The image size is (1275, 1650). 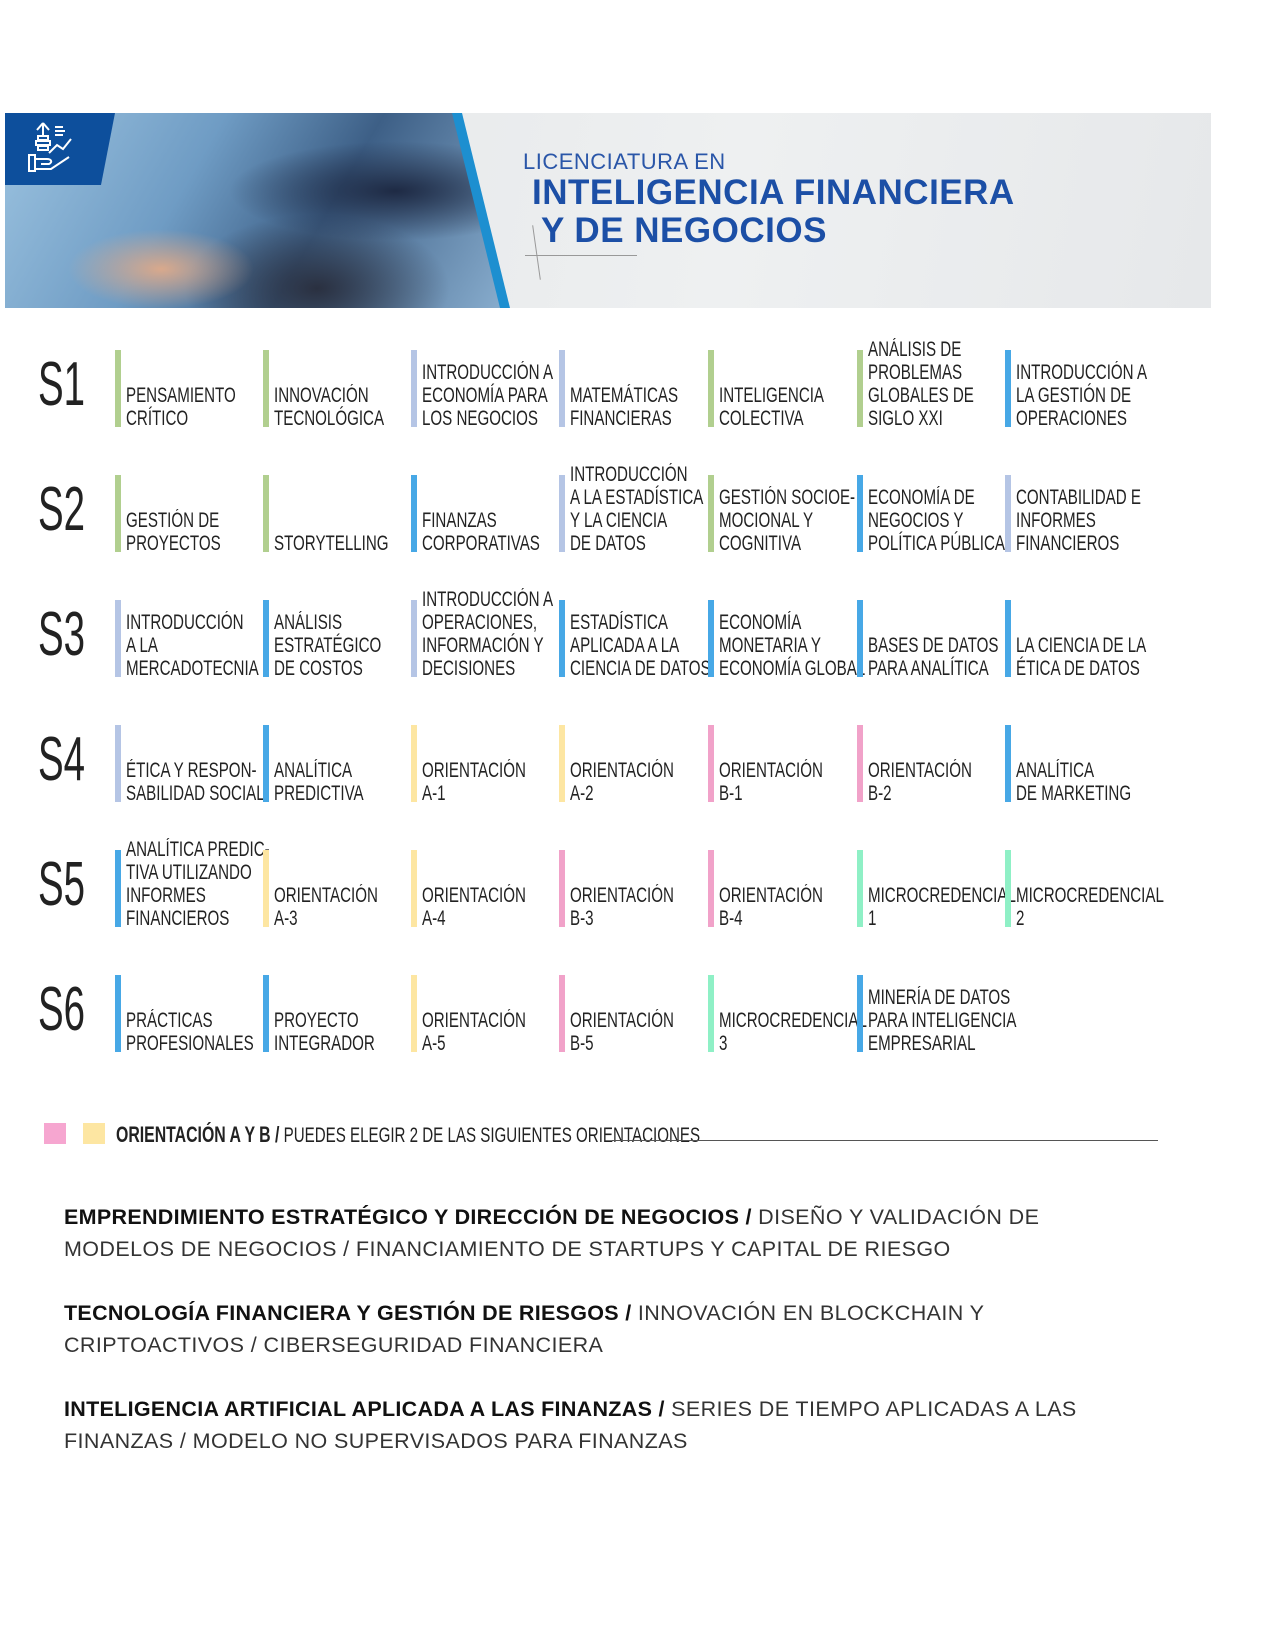 What do you see at coordinates (94, 1133) in the screenshot?
I see `legend-swatch-a` at bounding box center [94, 1133].